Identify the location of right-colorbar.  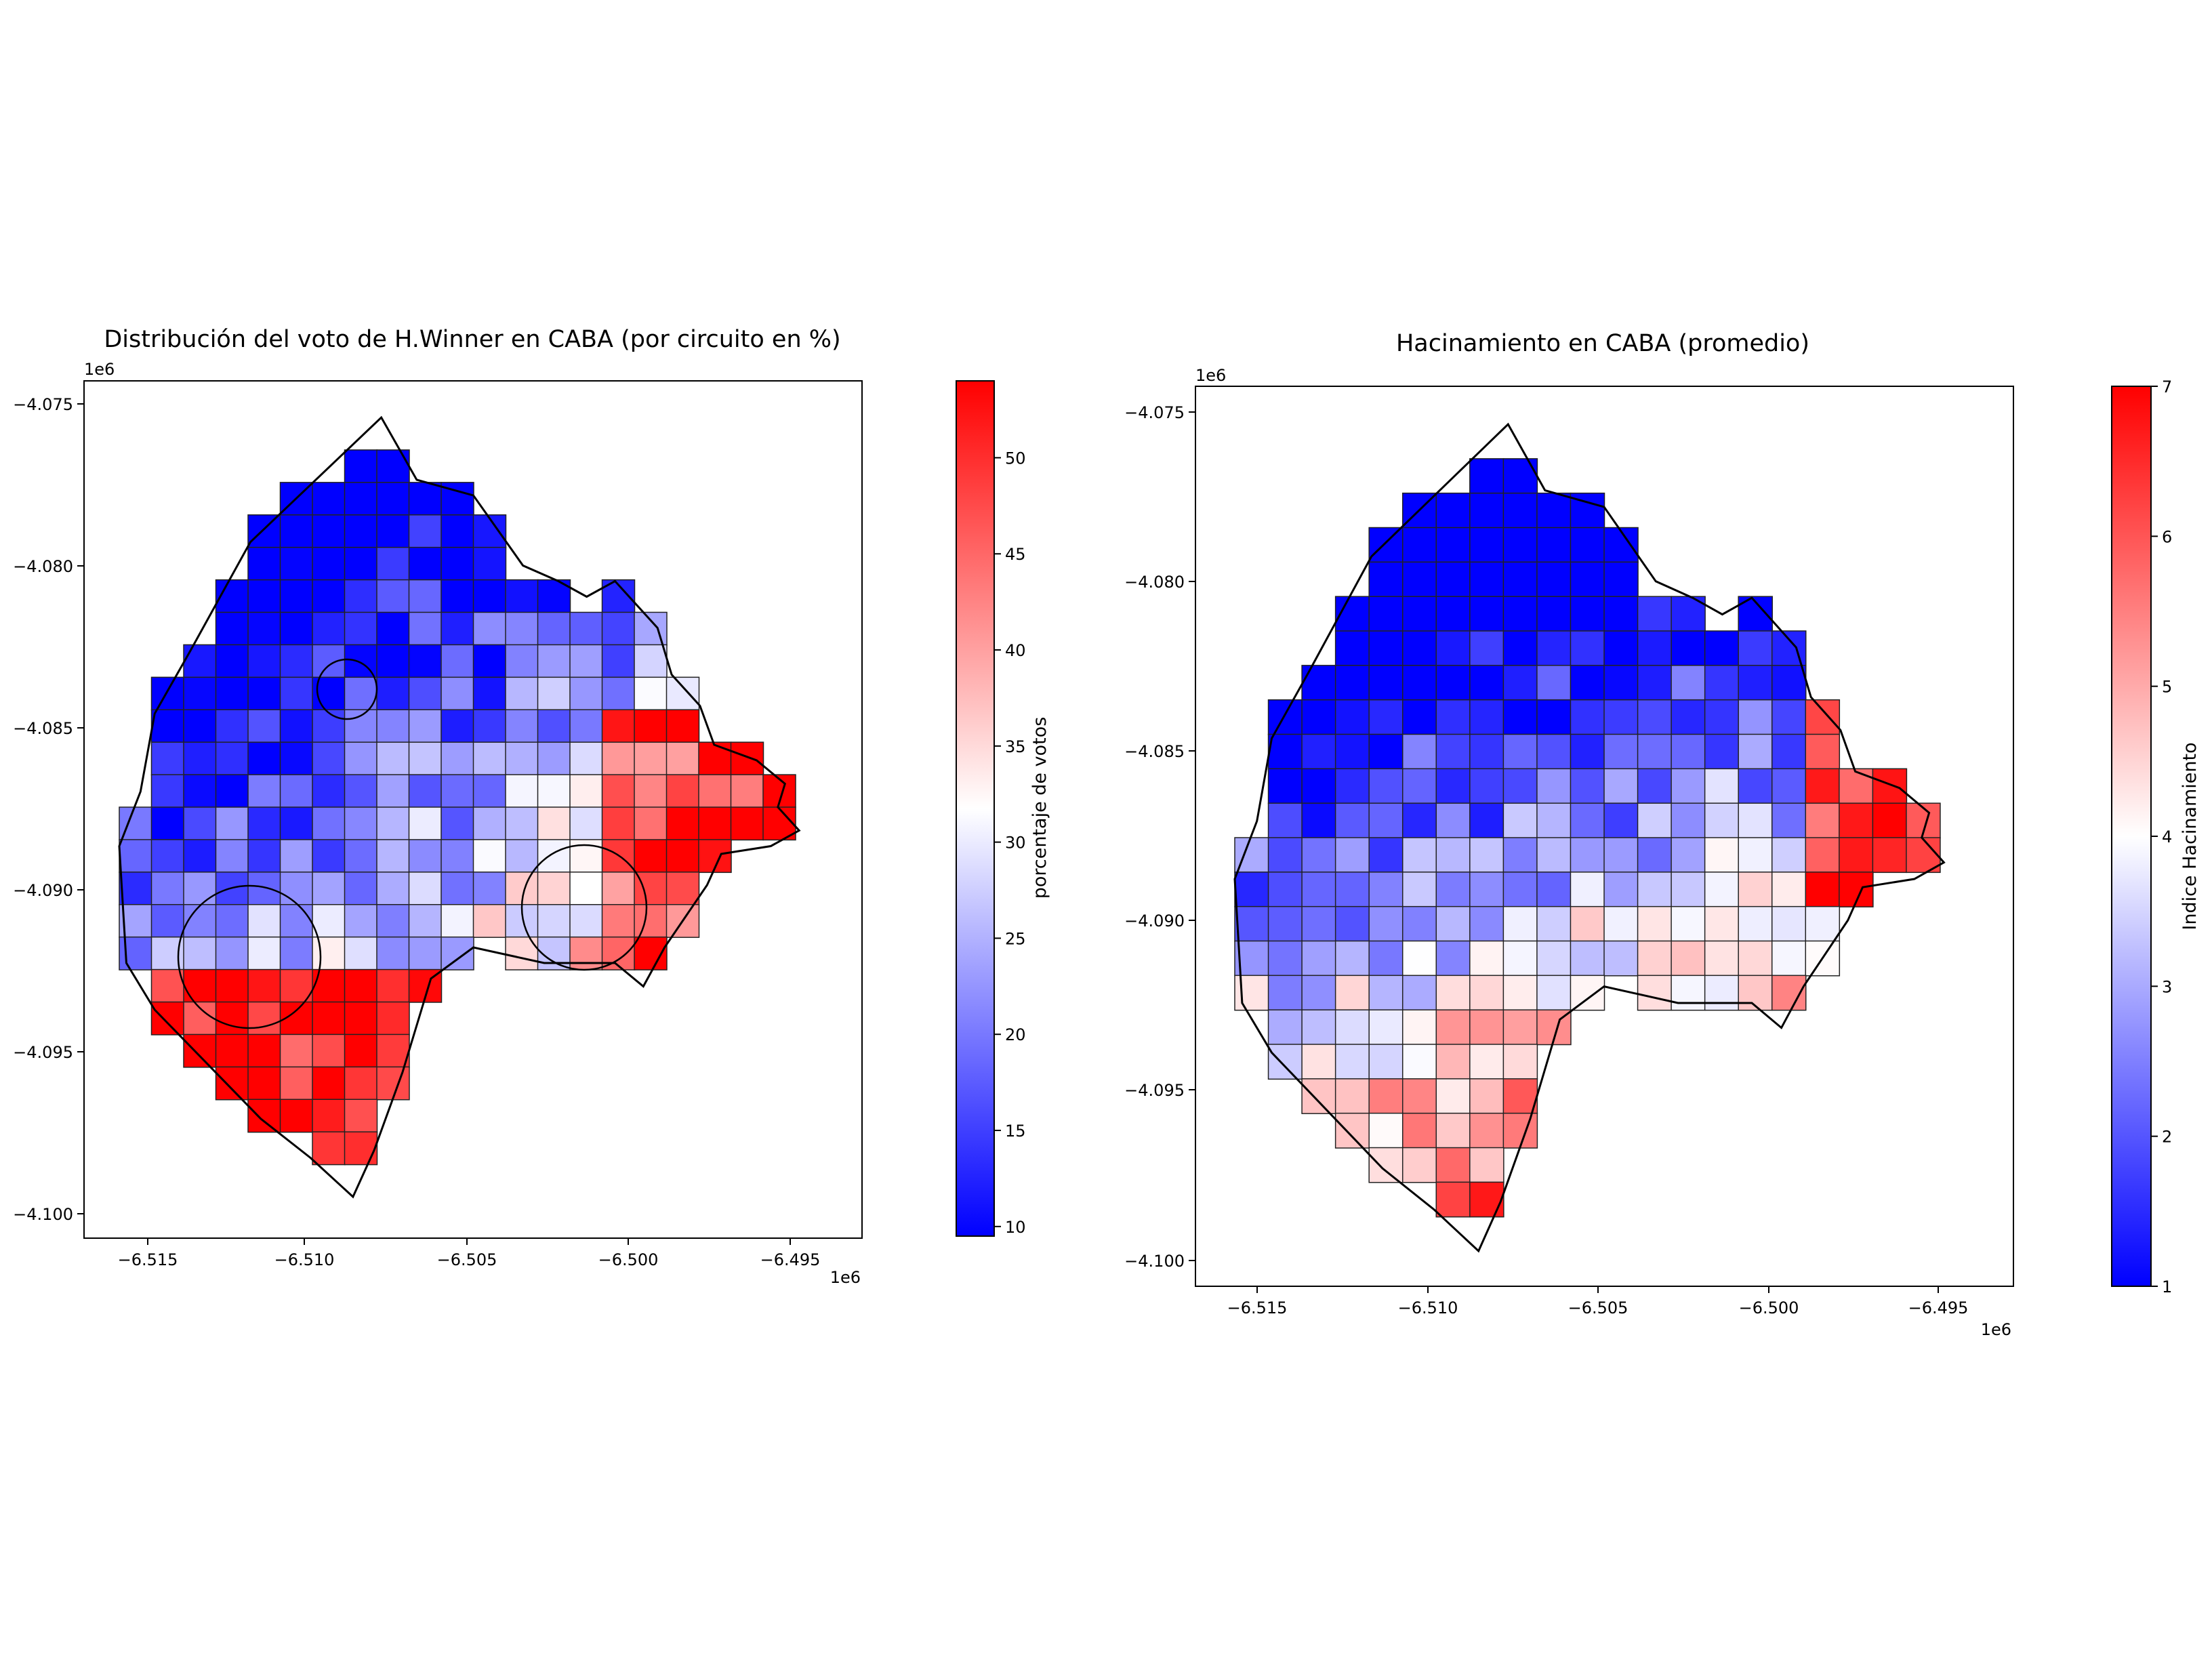
(2131, 837).